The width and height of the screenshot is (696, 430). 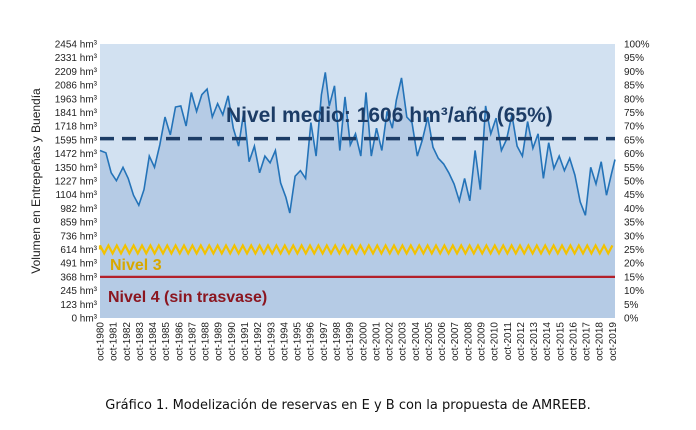 What do you see at coordinates (350, 341) in the screenshot?
I see `x-tick-label: oct-1999` at bounding box center [350, 341].